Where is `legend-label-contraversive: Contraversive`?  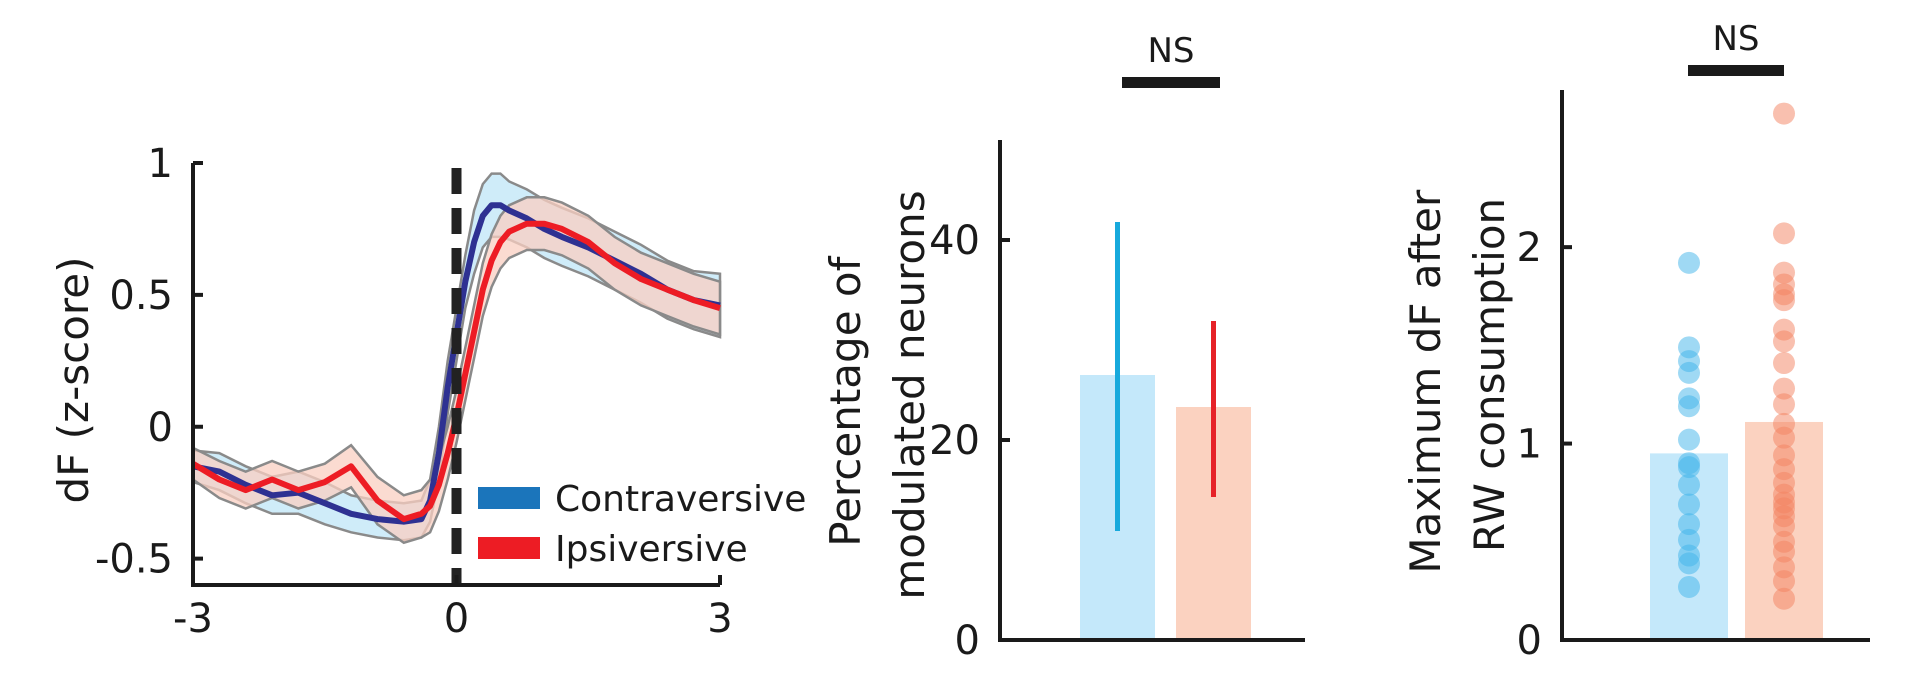 legend-label-contraversive: Contraversive is located at coordinates (680, 499).